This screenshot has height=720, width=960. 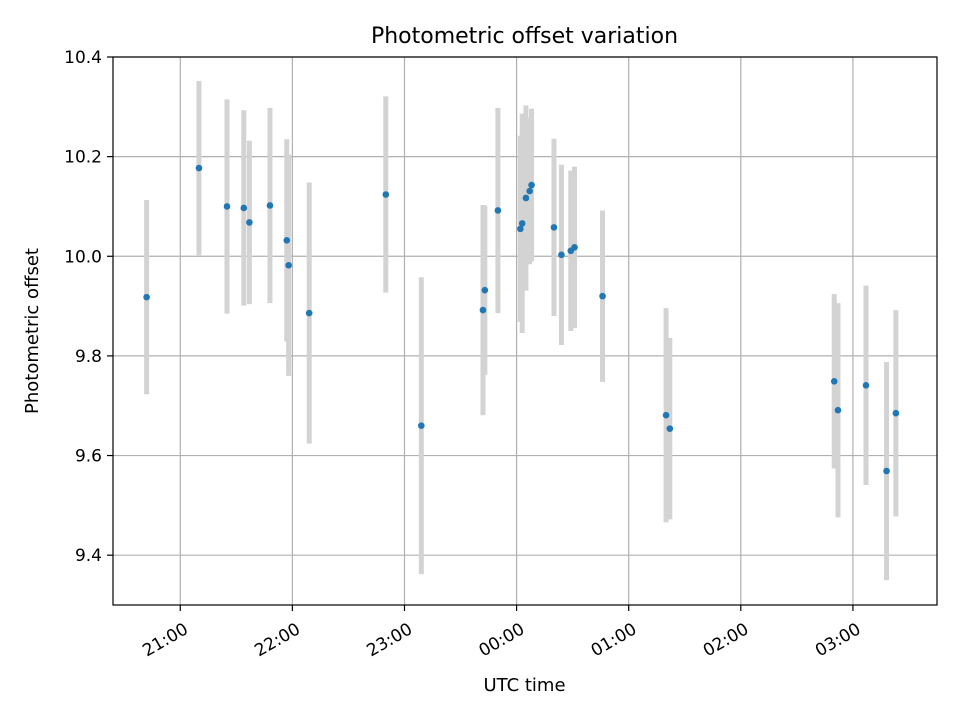 What do you see at coordinates (277, 640) in the screenshot?
I see `x-tick-label: 22:00` at bounding box center [277, 640].